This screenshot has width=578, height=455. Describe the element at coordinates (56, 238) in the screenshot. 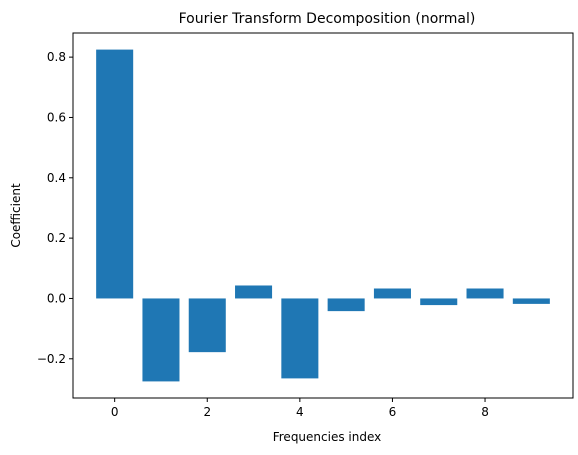

I see `y-tick-label: 0.2` at that location.